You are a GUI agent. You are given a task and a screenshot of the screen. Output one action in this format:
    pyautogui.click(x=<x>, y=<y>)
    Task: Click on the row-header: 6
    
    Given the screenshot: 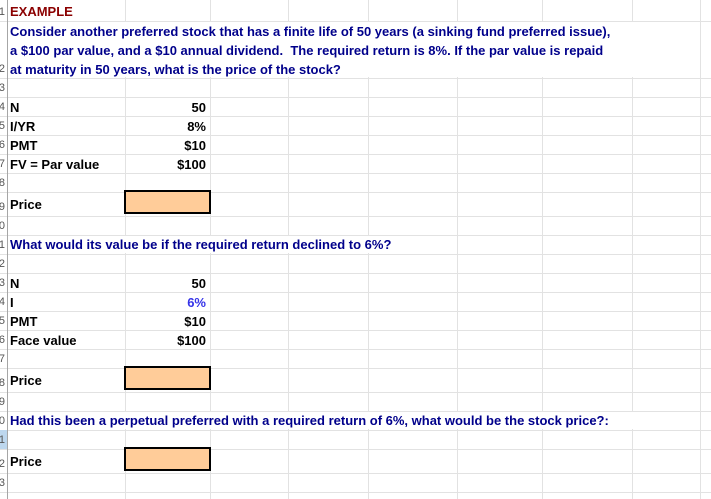 What is the action you would take?
    pyautogui.click(x=2, y=145)
    